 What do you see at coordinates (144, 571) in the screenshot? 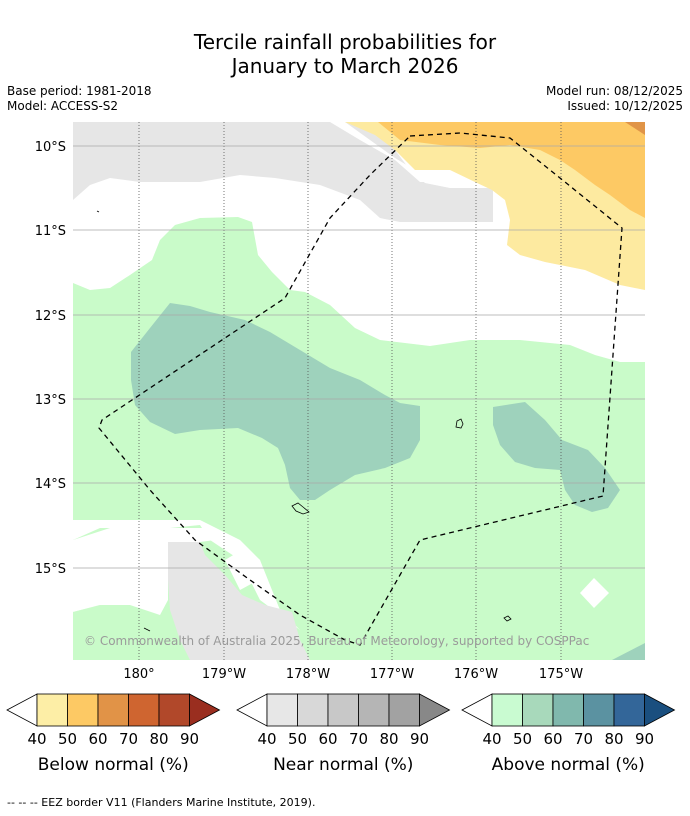
I see `white-bottom-left` at bounding box center [144, 571].